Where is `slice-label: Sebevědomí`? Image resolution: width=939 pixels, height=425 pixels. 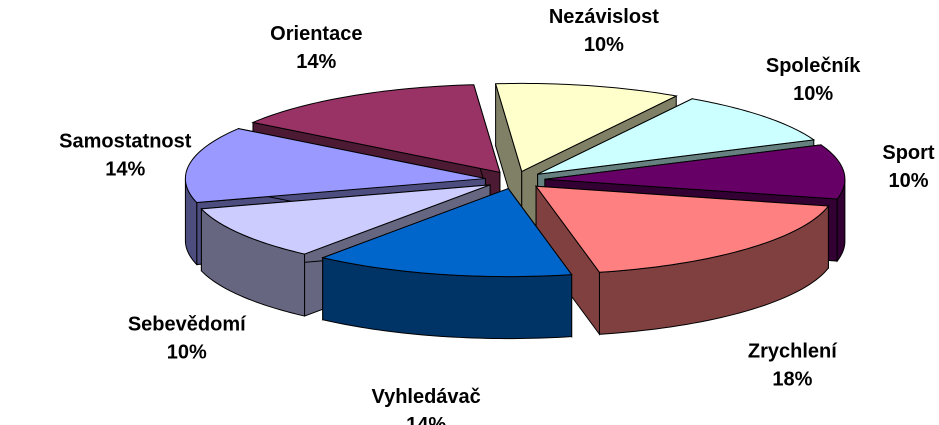 slice-label: Sebevědomí is located at coordinates (187, 325).